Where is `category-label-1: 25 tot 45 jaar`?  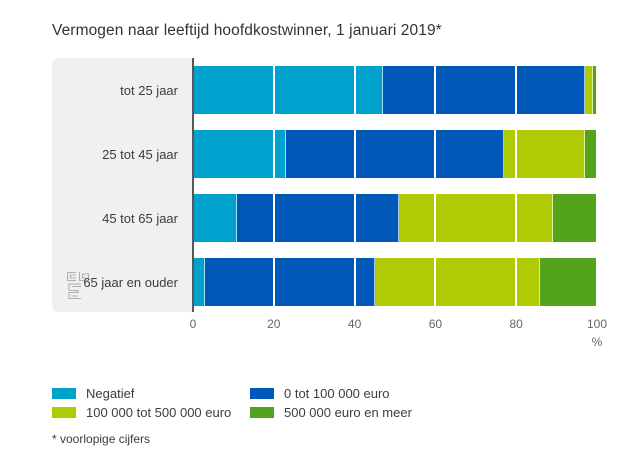
category-label-1: 25 tot 45 jaar is located at coordinates (140, 154).